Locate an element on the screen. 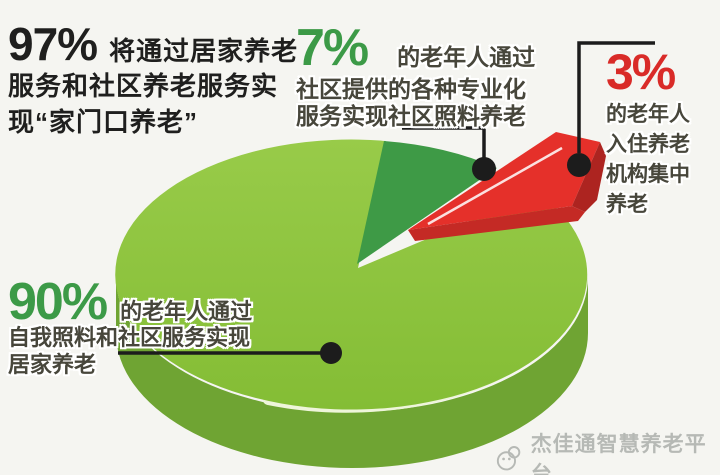 This screenshot has height=475, width=720. annotation-90: 90% 的老年人通过 自我照料和社区服务实现 居家养老 is located at coordinates (158, 325).